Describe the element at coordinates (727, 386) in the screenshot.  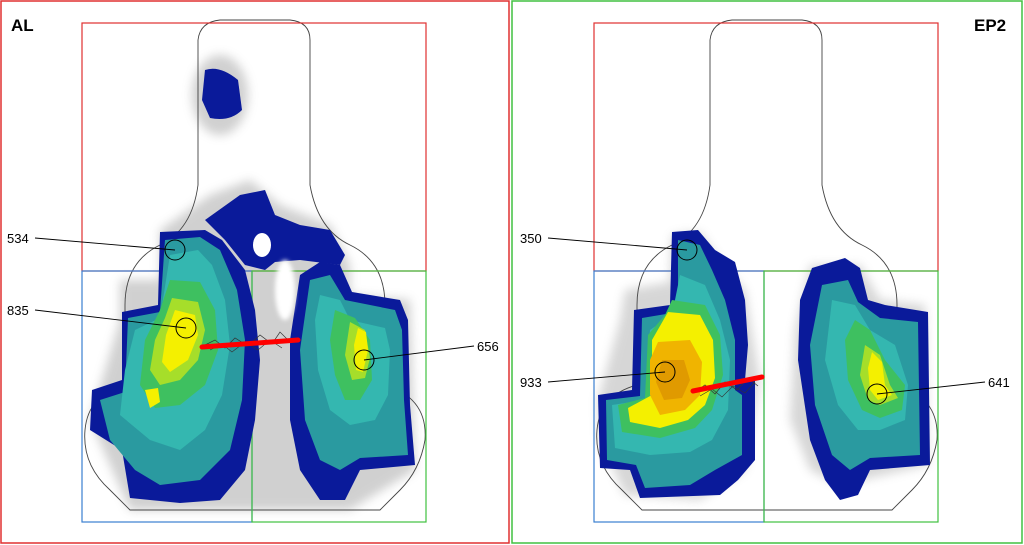
I see `panel-ep2-cop-trace` at that location.